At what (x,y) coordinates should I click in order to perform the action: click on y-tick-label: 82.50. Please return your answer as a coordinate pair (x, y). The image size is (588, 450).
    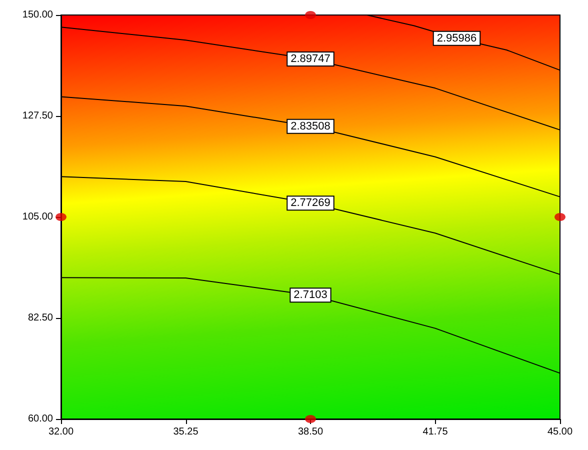
    Looking at the image, I should click on (41, 318).